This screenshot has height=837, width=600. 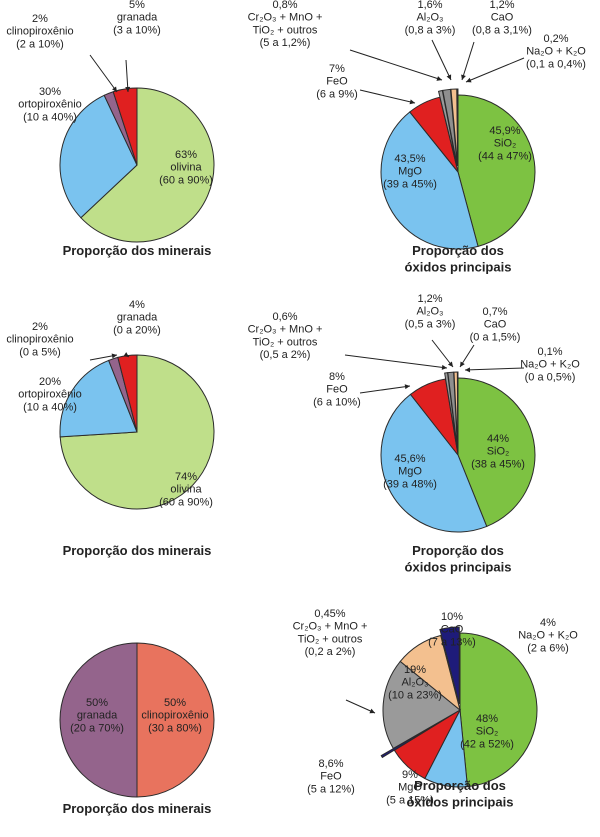 I want to click on slice-label: 8% FeO (6 a 10%), so click(x=337, y=389).